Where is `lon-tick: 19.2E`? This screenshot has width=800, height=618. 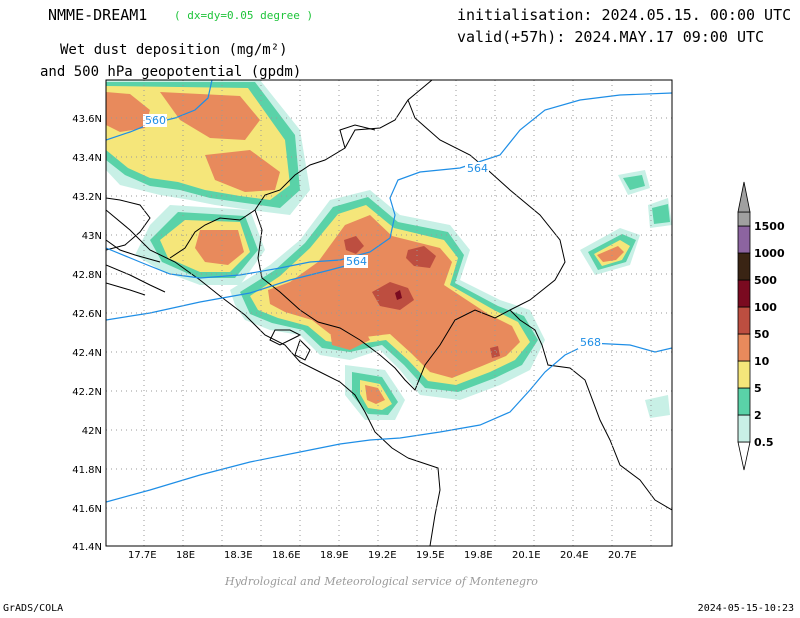 lon-tick: 19.2E is located at coordinates (382, 555).